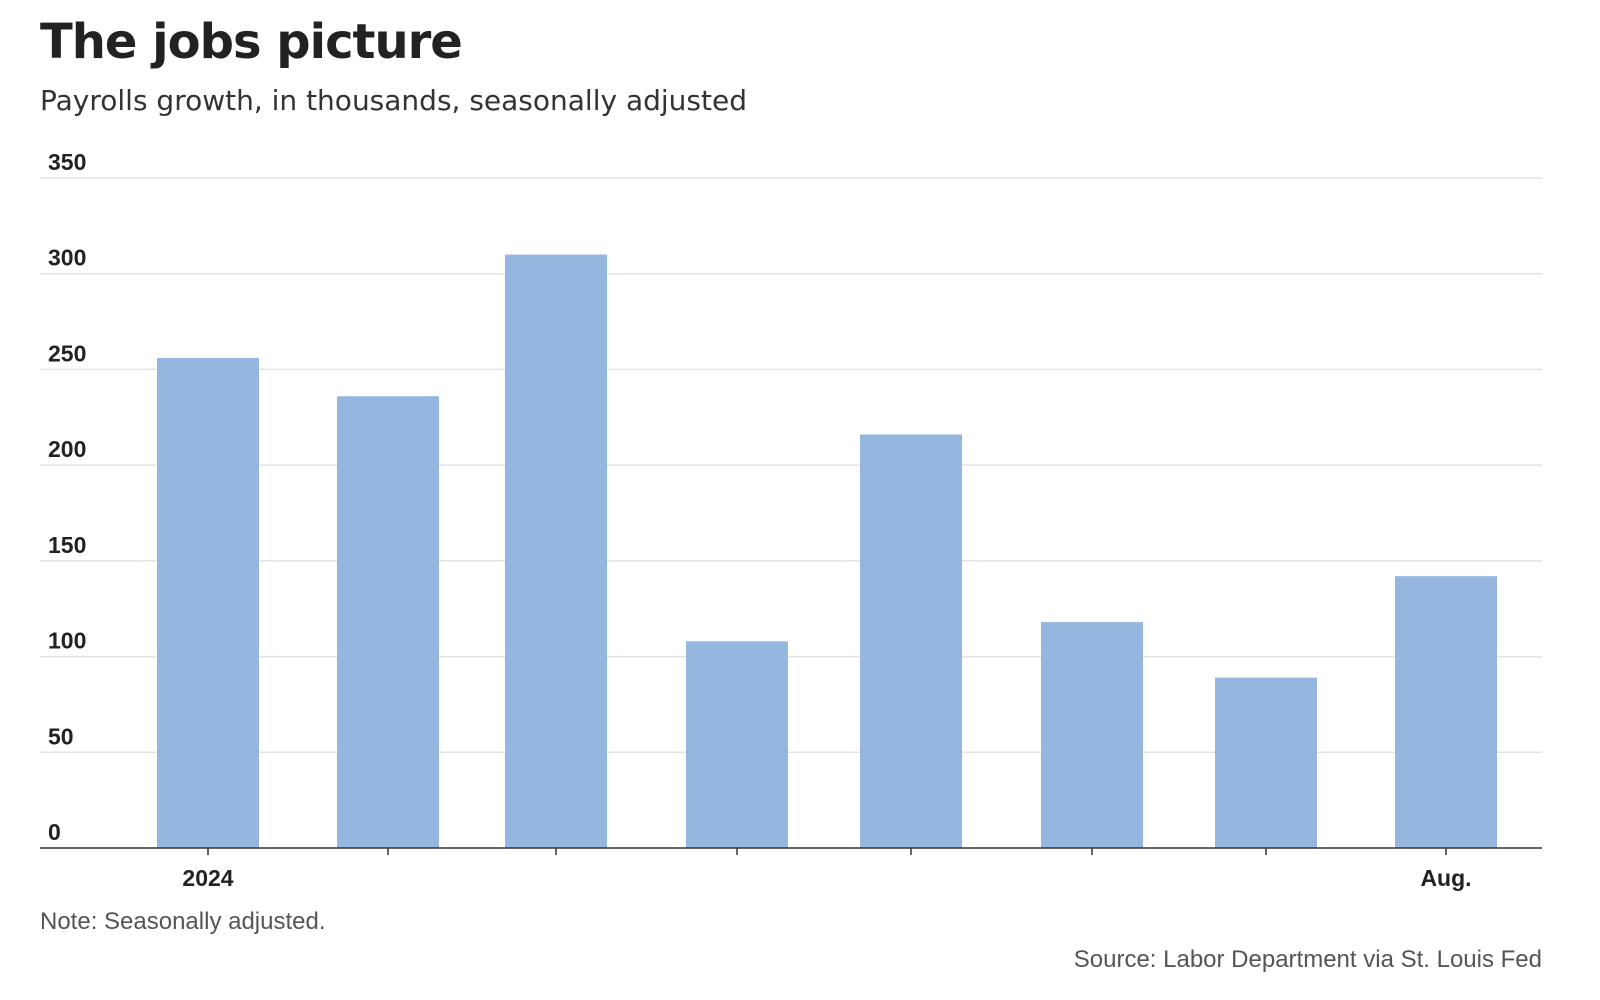 The image size is (1600, 1000). What do you see at coordinates (67, 449) in the screenshot?
I see `y-tick-label-200: 200` at bounding box center [67, 449].